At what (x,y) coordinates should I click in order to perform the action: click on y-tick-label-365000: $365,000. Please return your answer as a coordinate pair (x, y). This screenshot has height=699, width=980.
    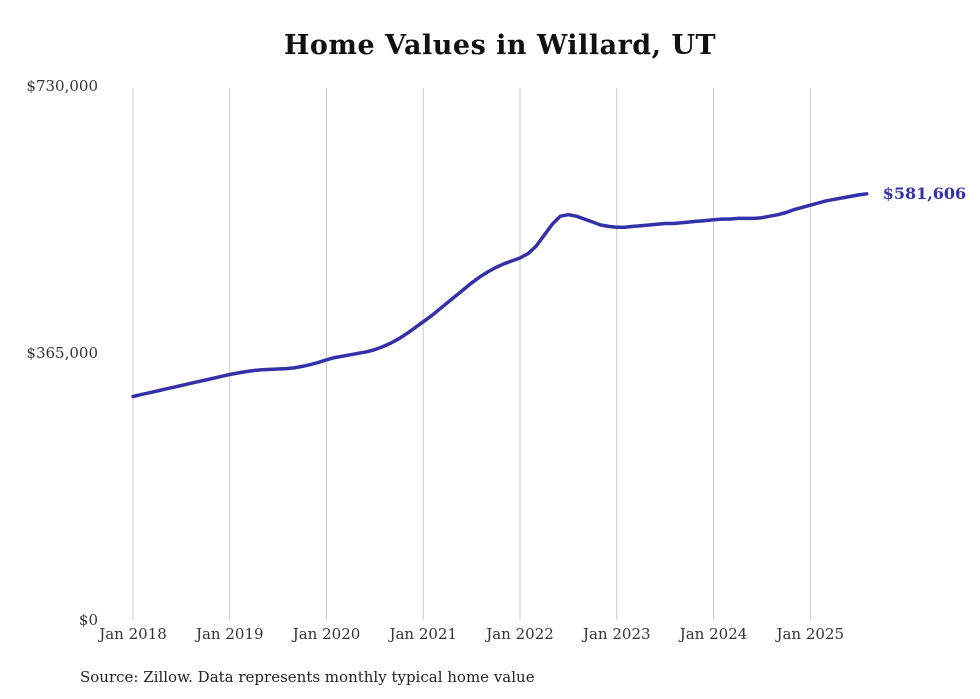
    Looking at the image, I should click on (62, 353).